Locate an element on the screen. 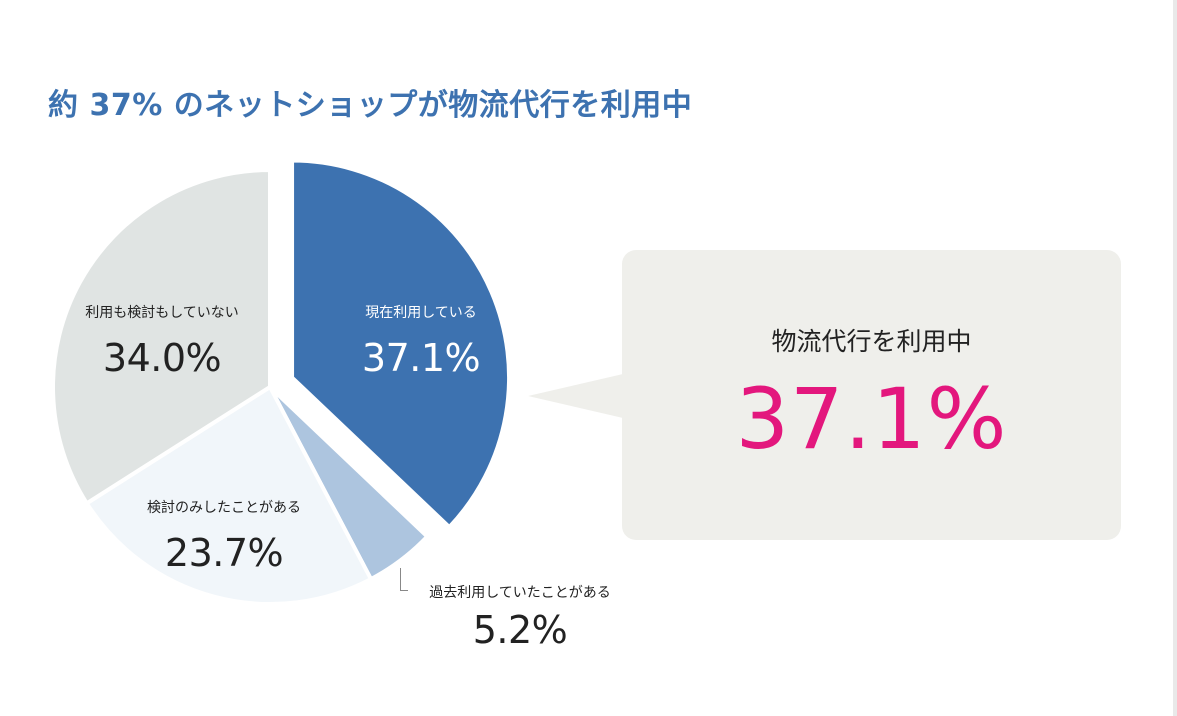  slice-name-past: 過去利用していたことがある is located at coordinates (520, 593).